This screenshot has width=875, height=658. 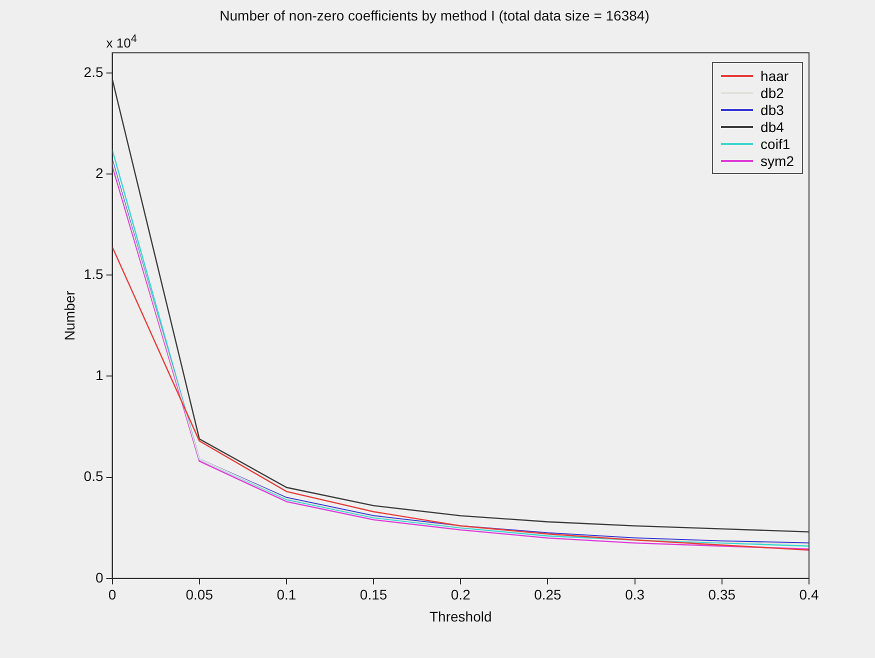 What do you see at coordinates (374, 594) in the screenshot?
I see `x-tick-label: 0.15` at bounding box center [374, 594].